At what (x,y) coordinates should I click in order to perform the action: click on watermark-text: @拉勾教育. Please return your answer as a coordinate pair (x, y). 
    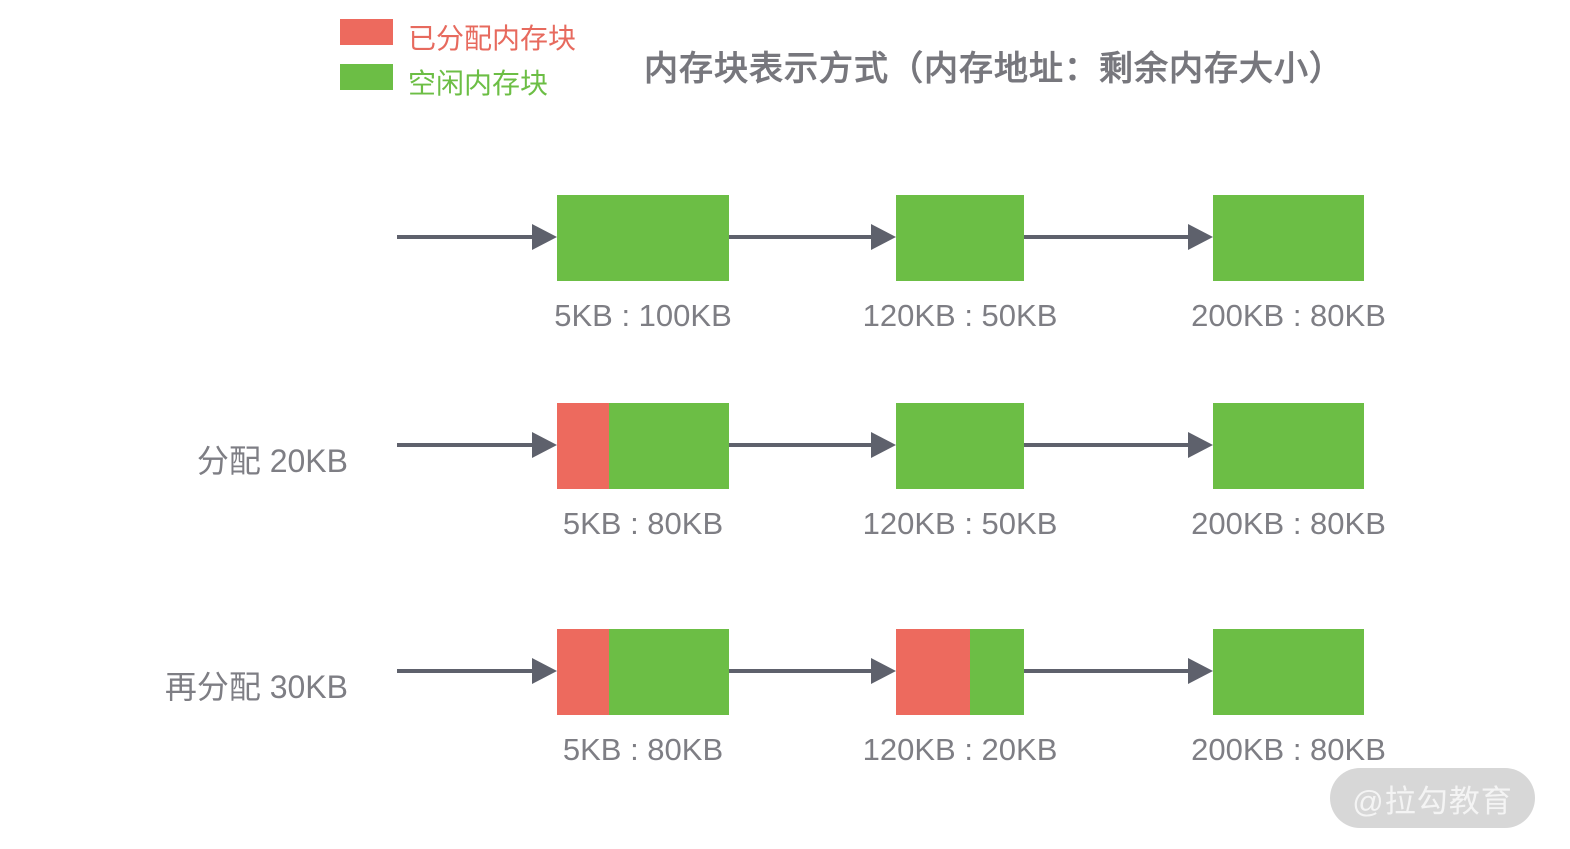
    Looking at the image, I should click on (1432, 801).